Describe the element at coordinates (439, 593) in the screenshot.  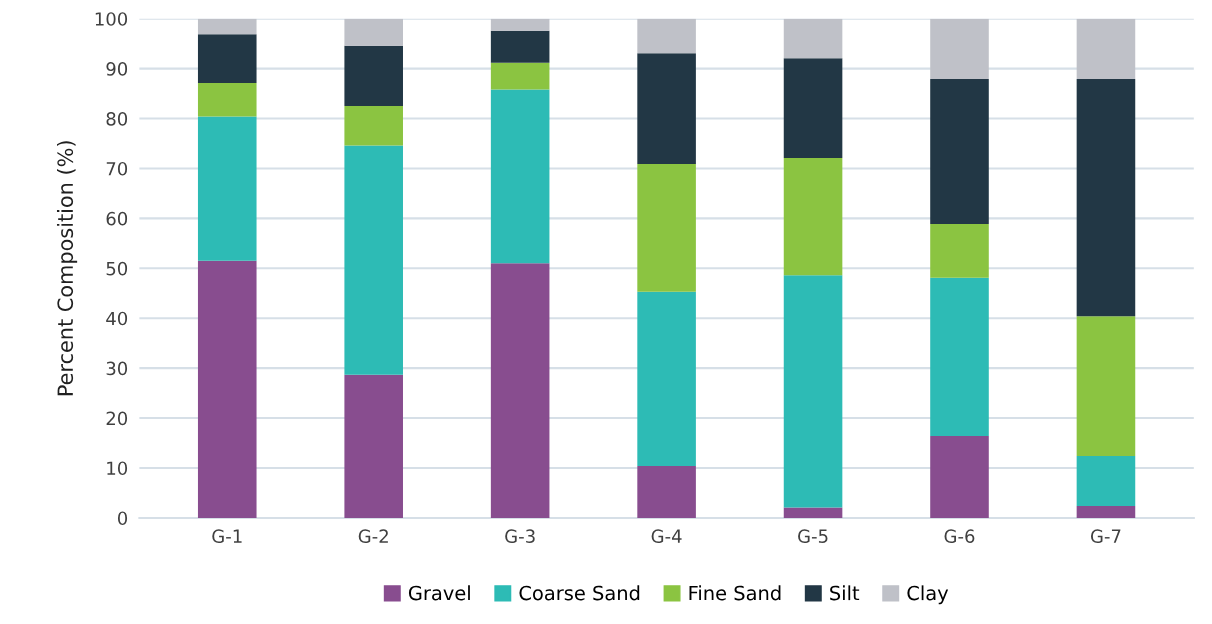
I see `legend-label: Gravel` at that location.